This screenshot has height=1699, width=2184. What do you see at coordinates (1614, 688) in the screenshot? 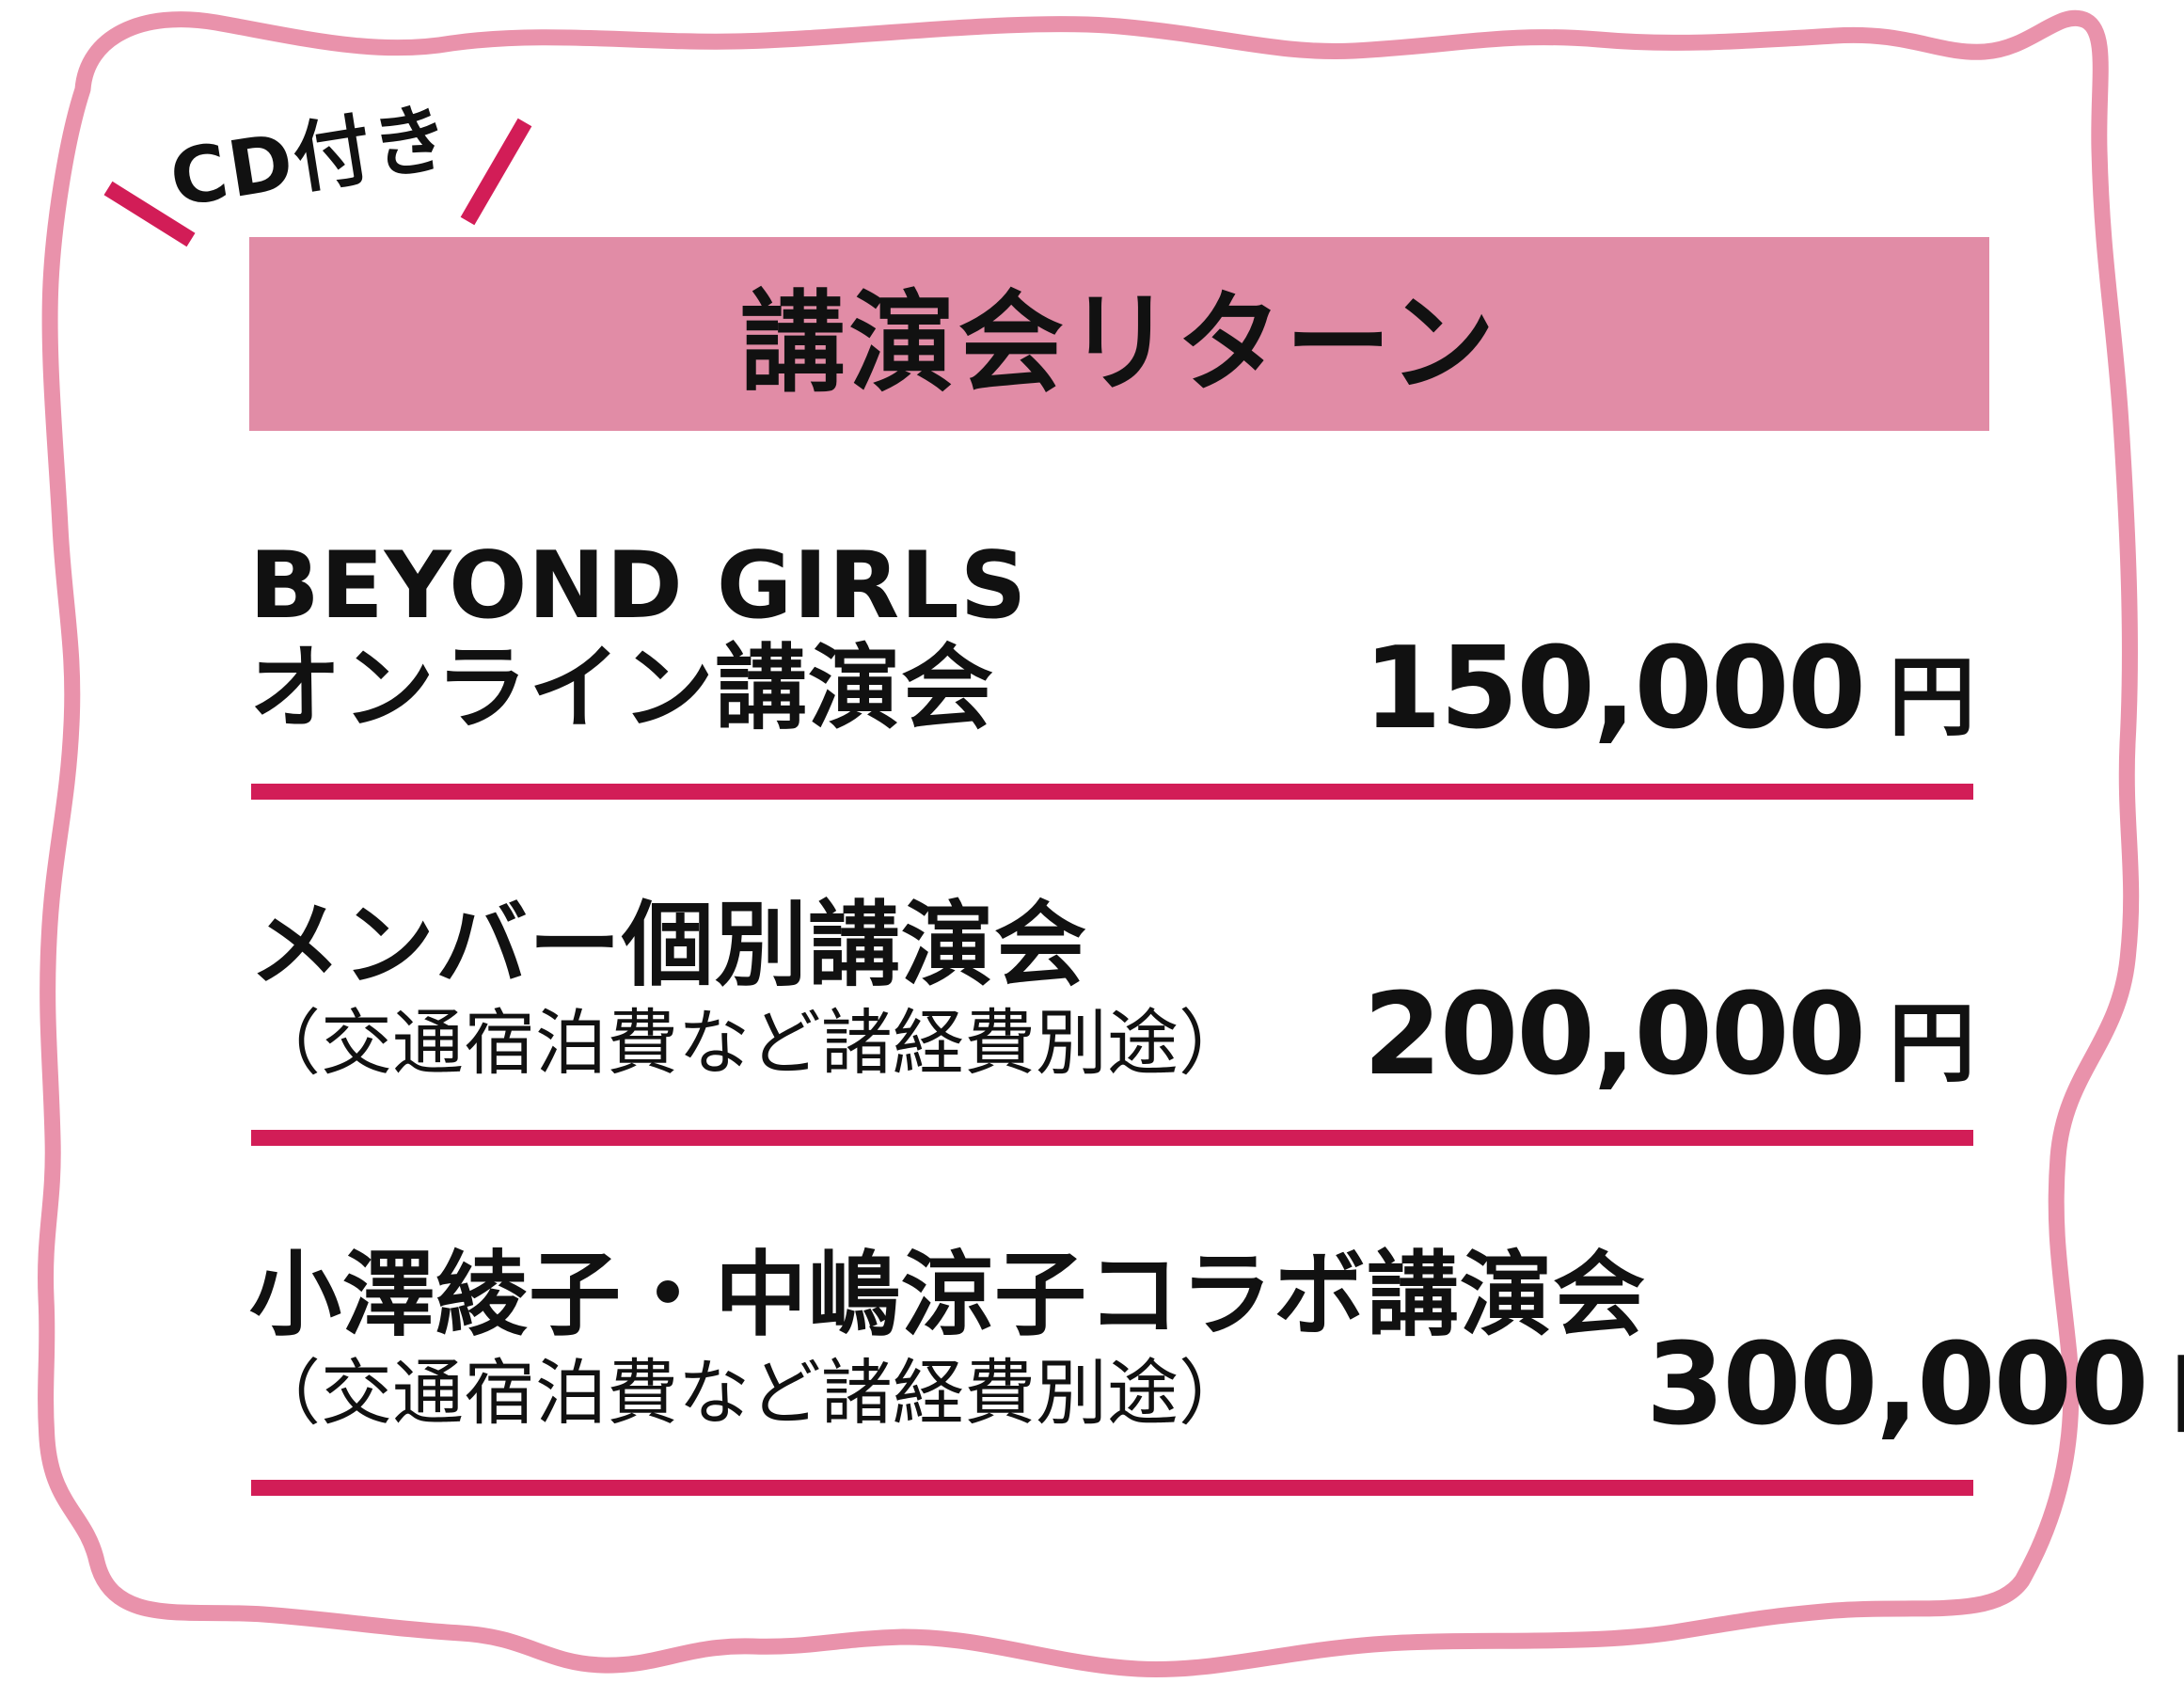
I see `price-amount: 150,000` at bounding box center [1614, 688].